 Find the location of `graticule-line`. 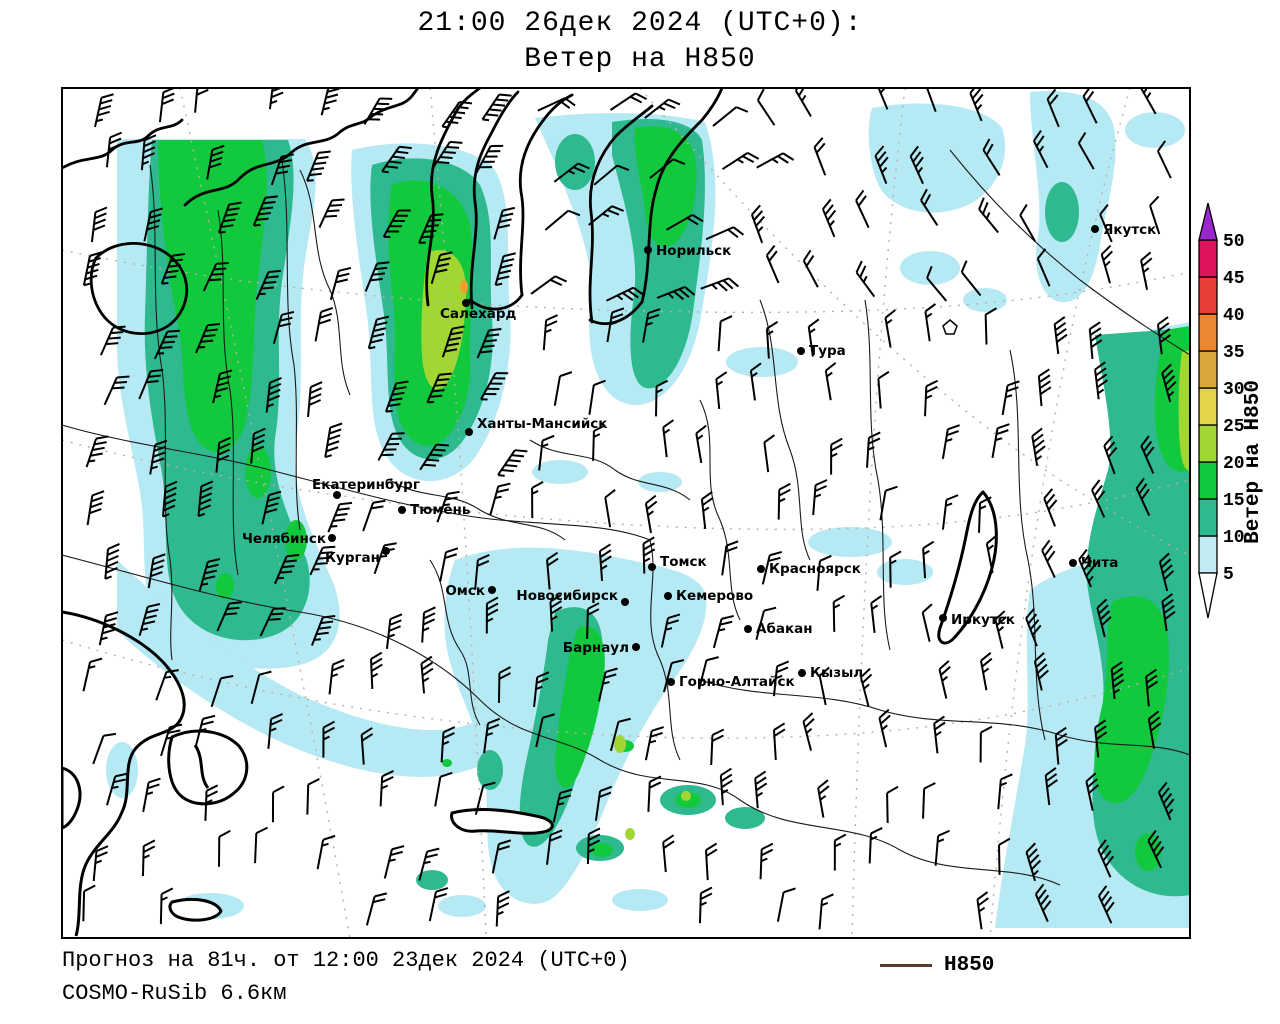

graticule-line is located at coordinates (626, 689).